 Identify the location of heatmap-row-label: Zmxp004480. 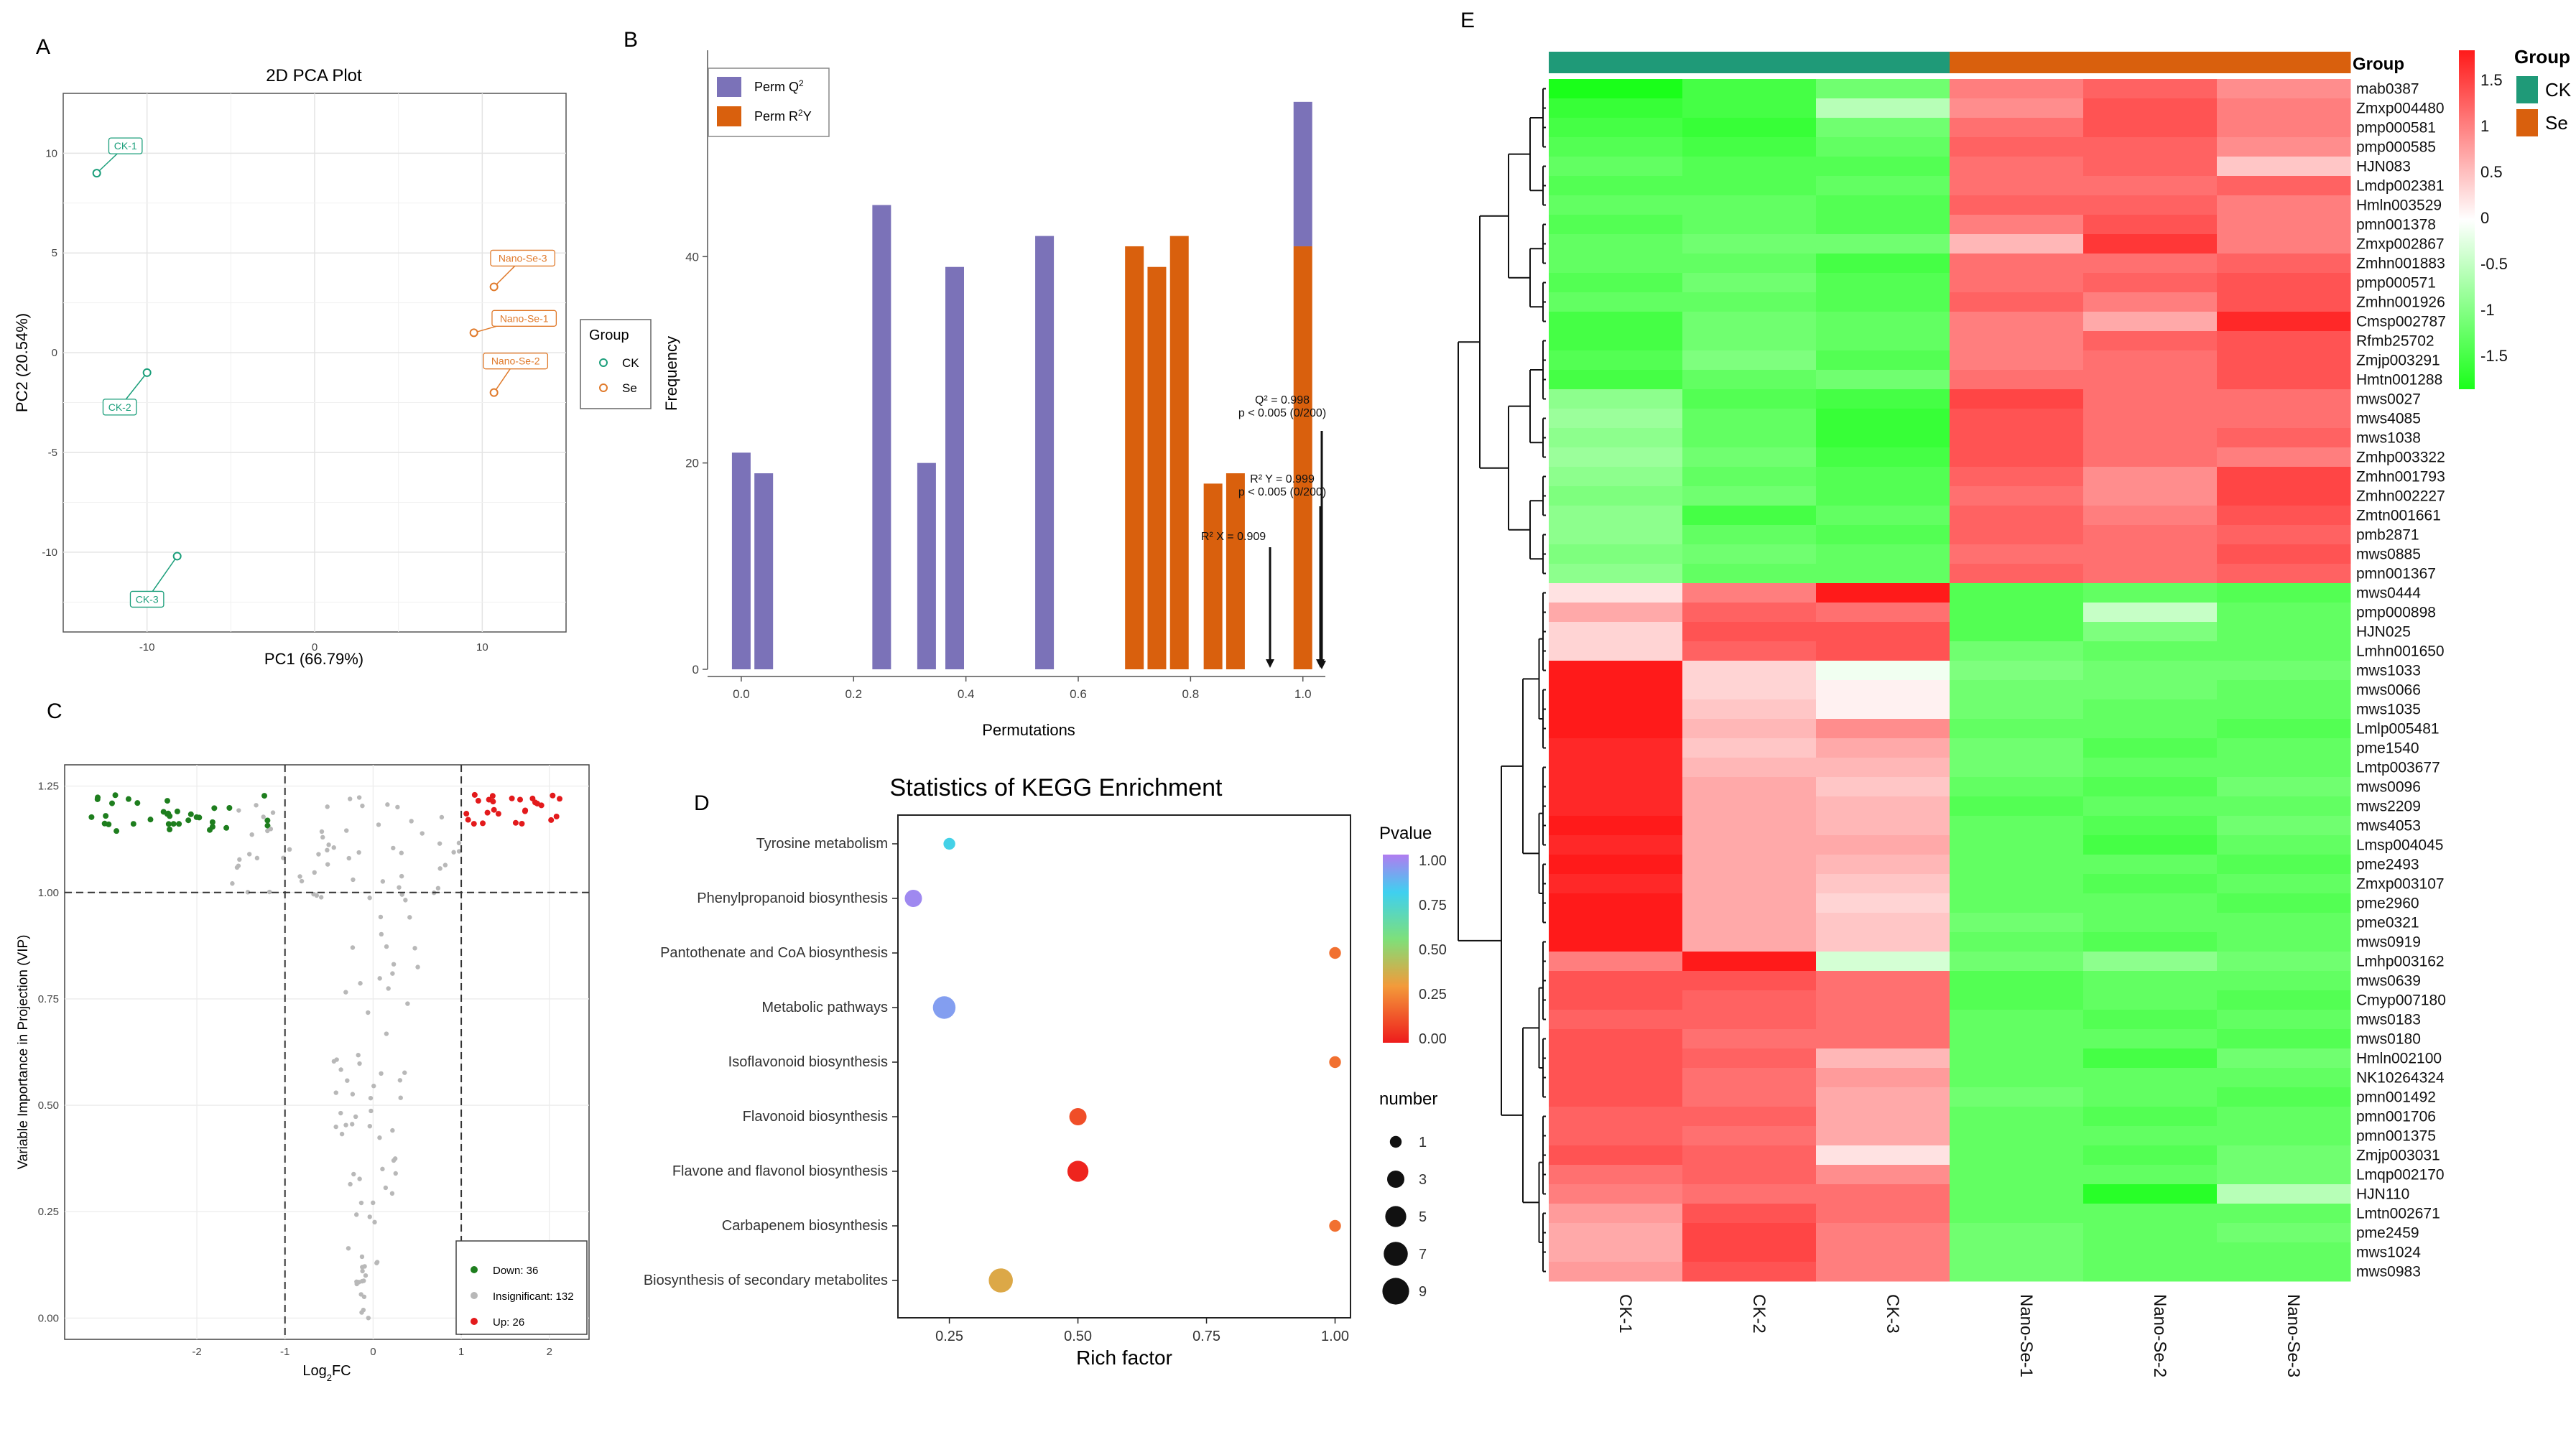
(2400, 109).